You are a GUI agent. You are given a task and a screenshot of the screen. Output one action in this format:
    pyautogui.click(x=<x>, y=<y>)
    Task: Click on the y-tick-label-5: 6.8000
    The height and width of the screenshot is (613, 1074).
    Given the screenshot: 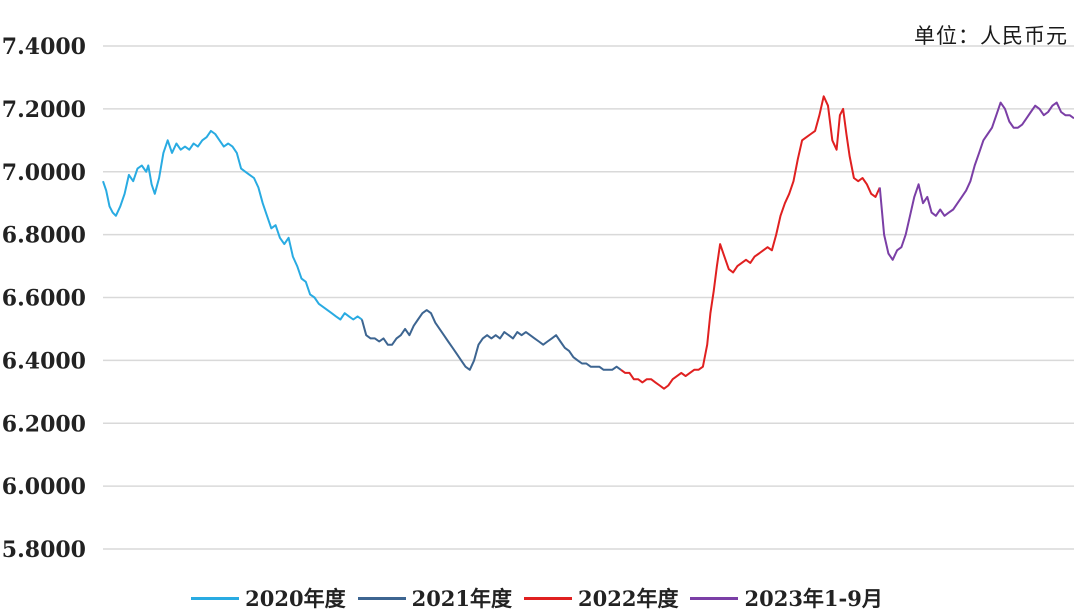 What is the action you would take?
    pyautogui.click(x=44, y=236)
    